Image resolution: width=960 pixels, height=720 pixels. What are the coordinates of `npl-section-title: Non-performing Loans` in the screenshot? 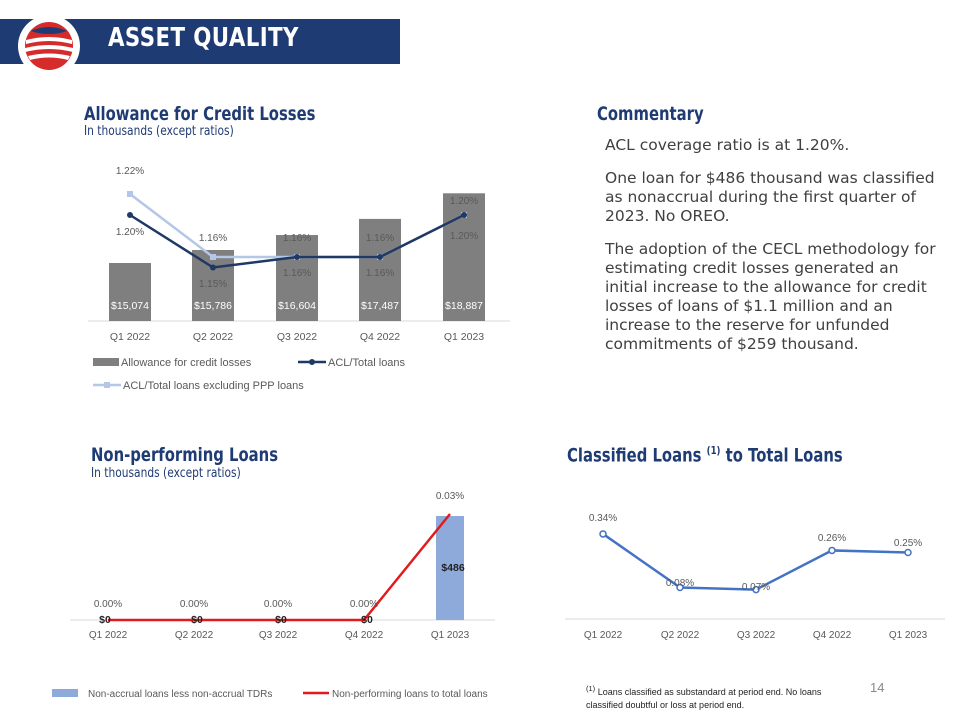 It's located at (185, 455).